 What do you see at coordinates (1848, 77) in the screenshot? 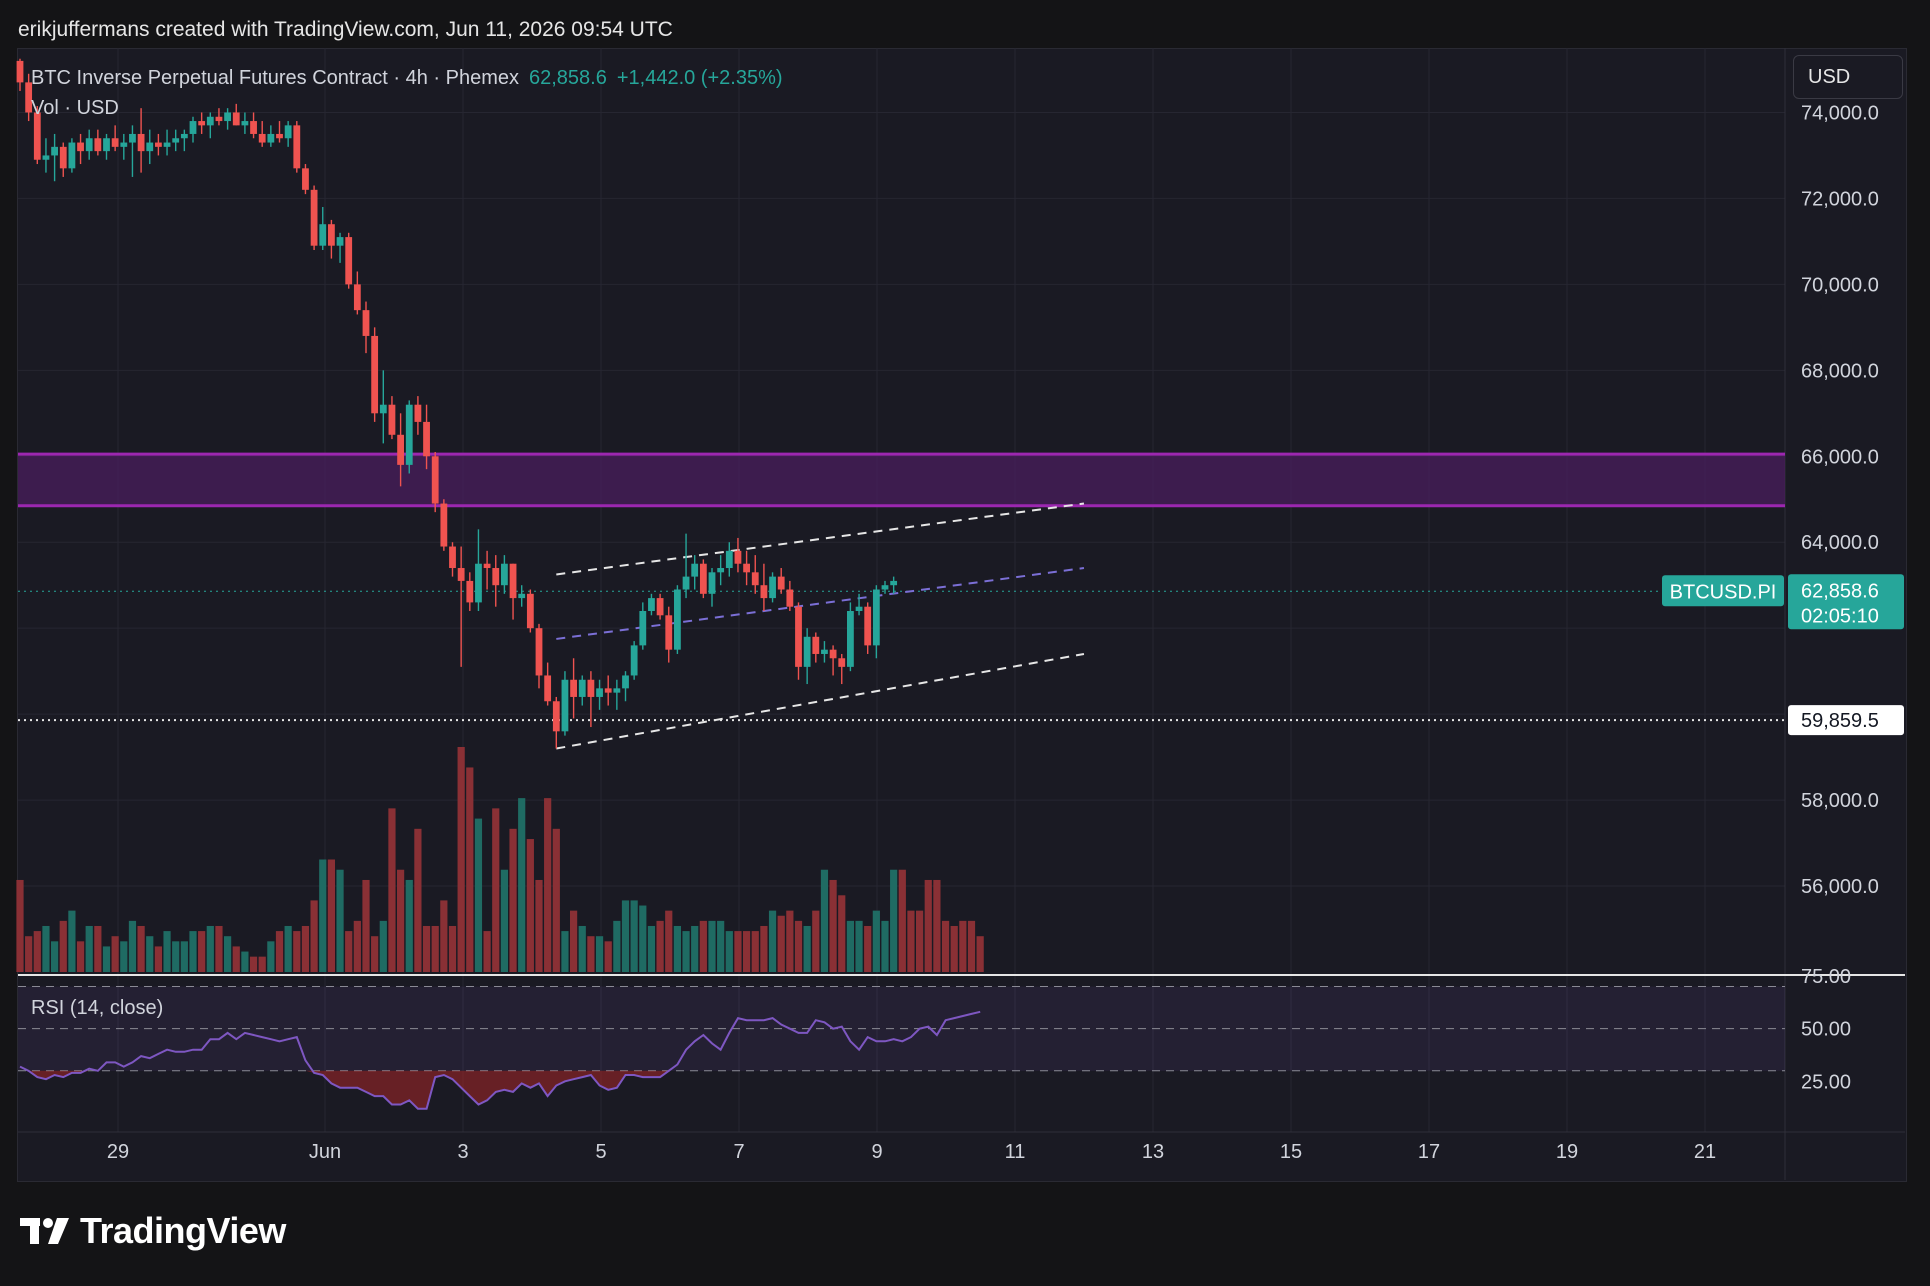
I see `currency-button: USD` at bounding box center [1848, 77].